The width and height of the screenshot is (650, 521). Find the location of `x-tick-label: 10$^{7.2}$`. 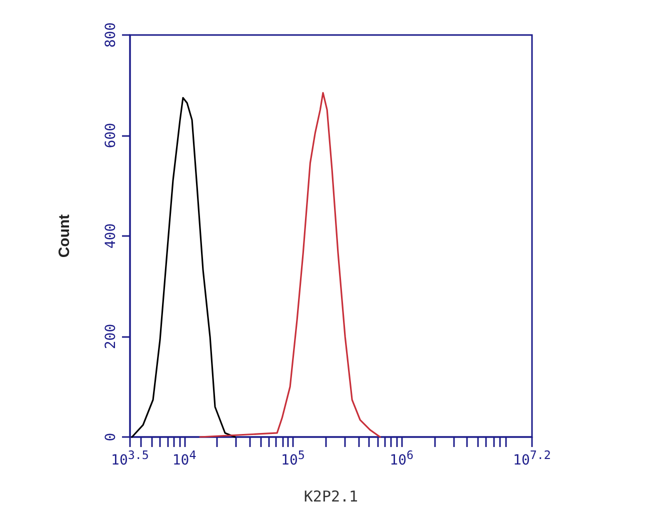

x-tick-label: 10$^{7.2}$ is located at coordinates (532, 458).